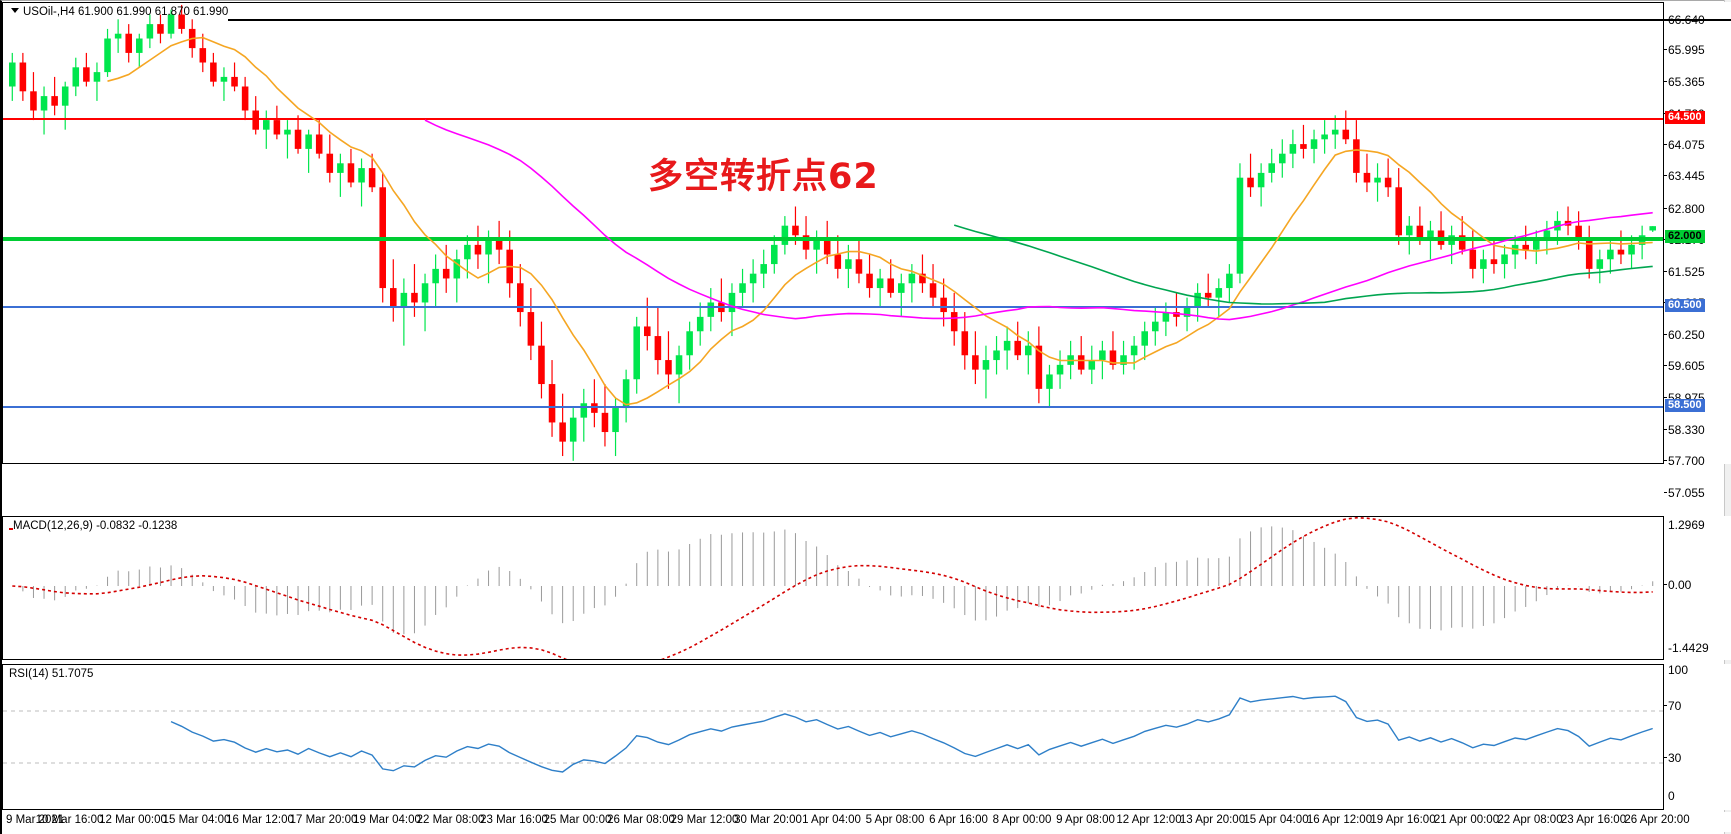 Image resolution: width=1731 pixels, height=834 pixels. I want to click on level-badge: 58.500, so click(1685, 405).